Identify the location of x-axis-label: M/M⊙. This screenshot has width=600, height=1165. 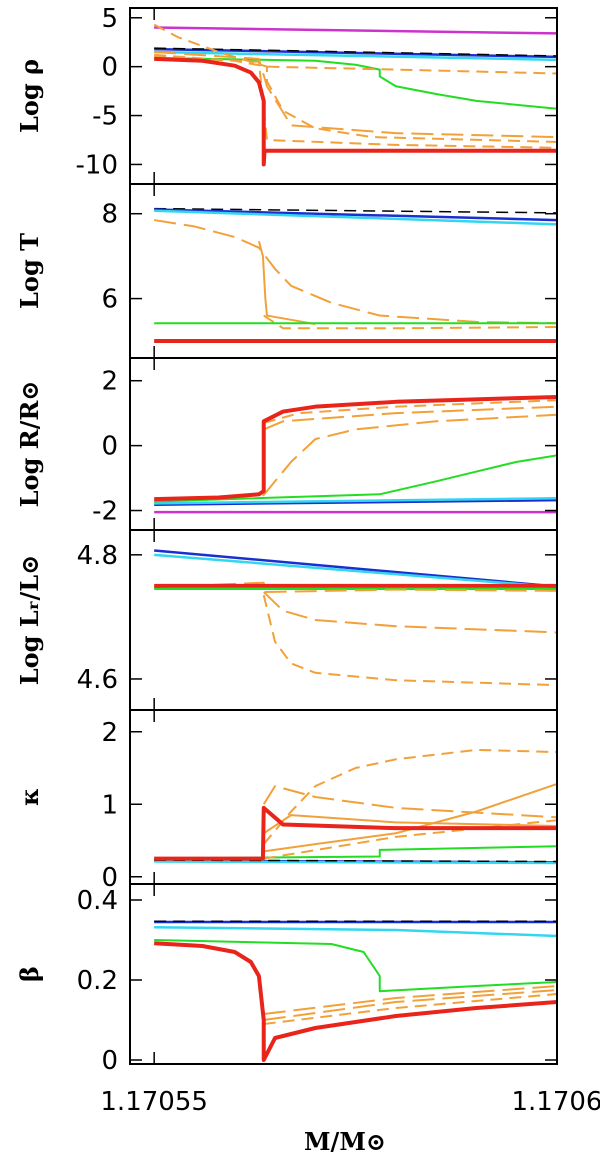
(345, 1141).